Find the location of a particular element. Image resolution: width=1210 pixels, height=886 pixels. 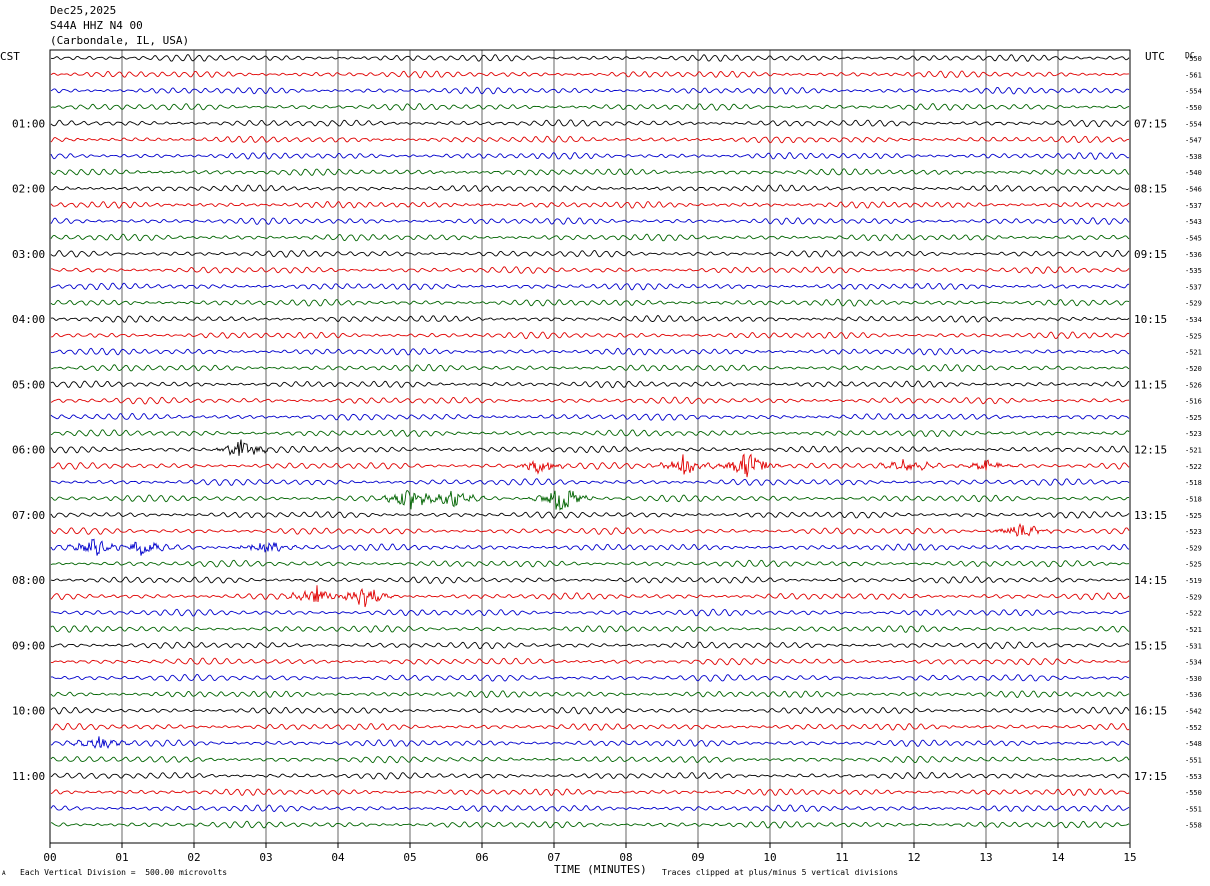

station-location: (Carbondale, IL, USA) is located at coordinates (120, 40).